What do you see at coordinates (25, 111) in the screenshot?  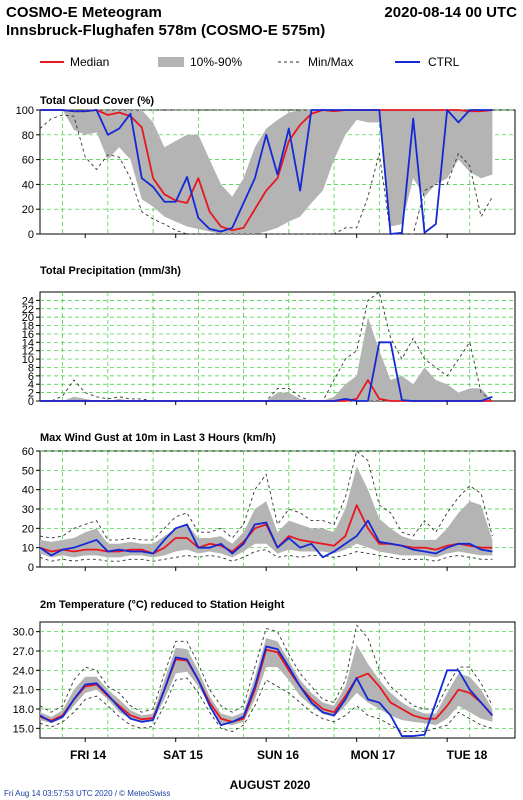 I see `y-tick-label: 100` at bounding box center [25, 111].